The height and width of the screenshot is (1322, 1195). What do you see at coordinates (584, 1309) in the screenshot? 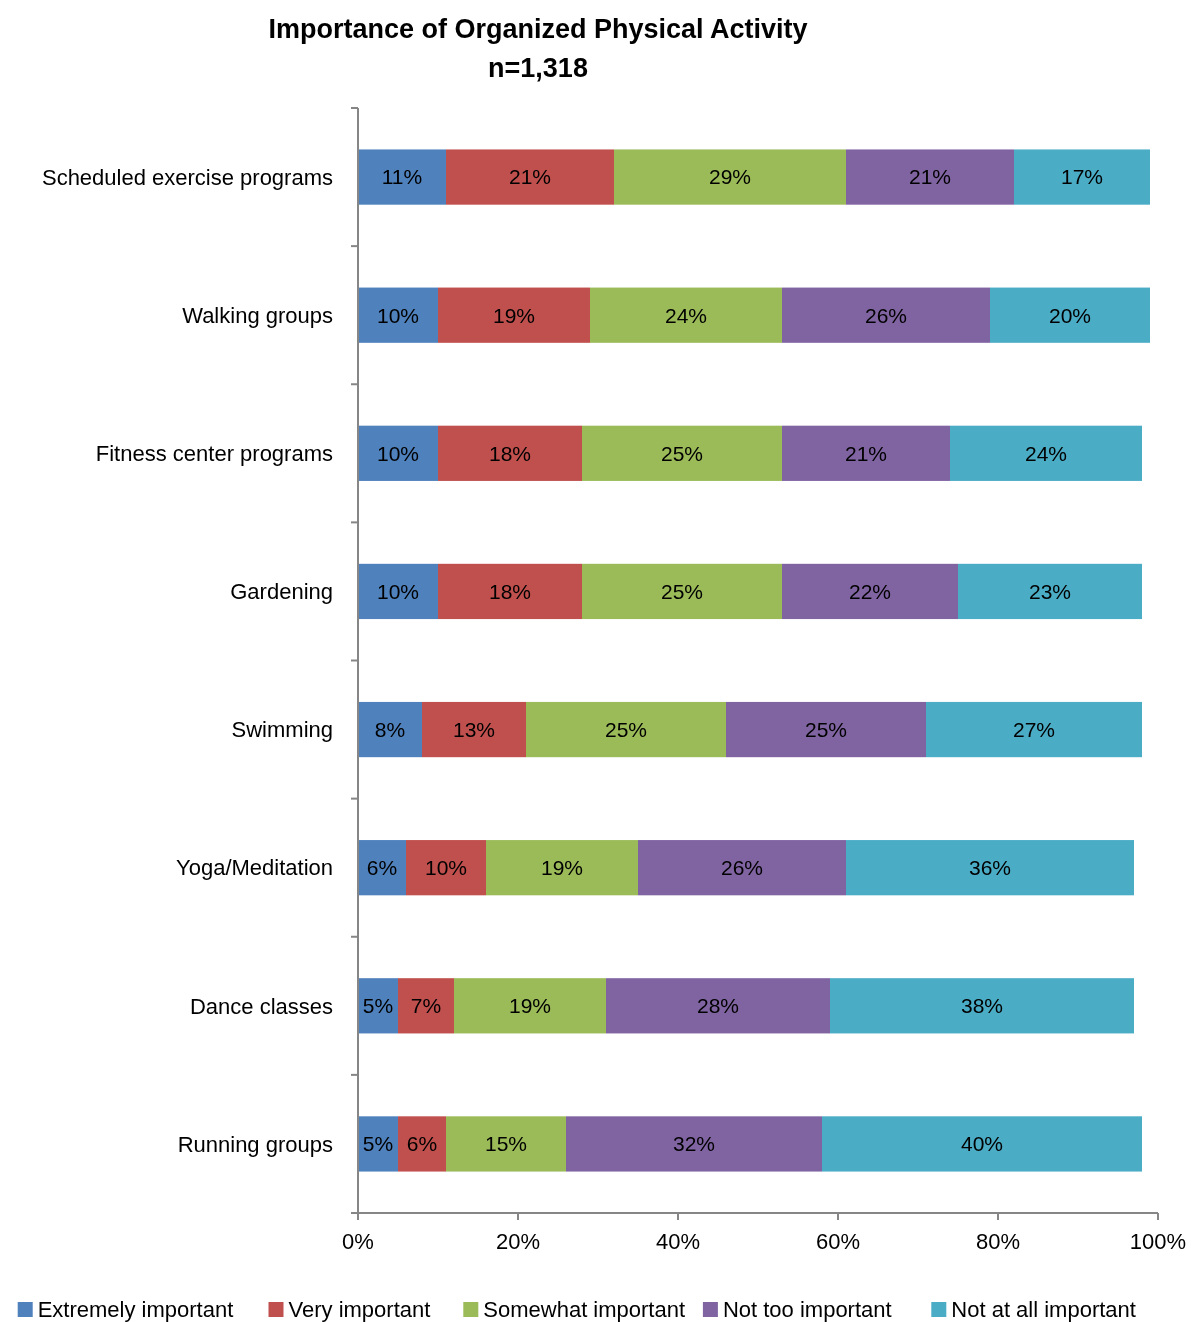
I see `legend-label: Somewhat important` at bounding box center [584, 1309].